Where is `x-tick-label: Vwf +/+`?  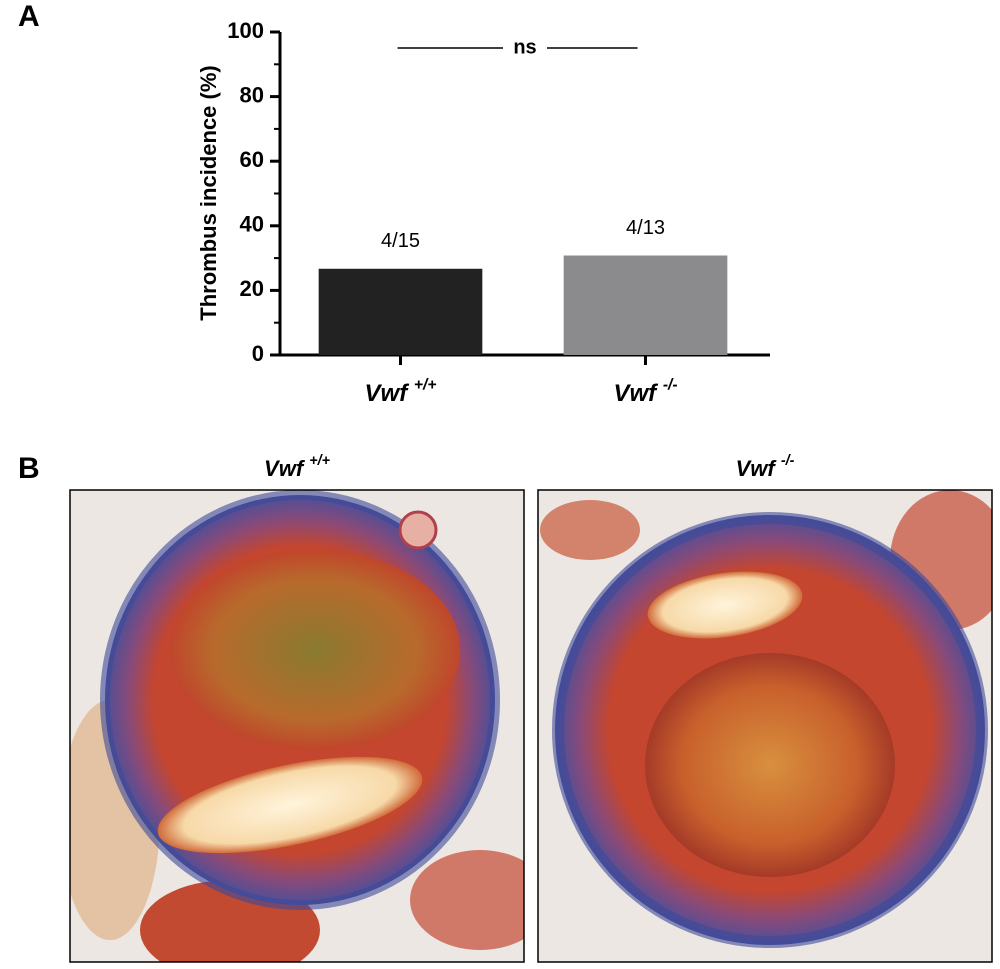 x-tick-label: Vwf +/+ is located at coordinates (401, 392).